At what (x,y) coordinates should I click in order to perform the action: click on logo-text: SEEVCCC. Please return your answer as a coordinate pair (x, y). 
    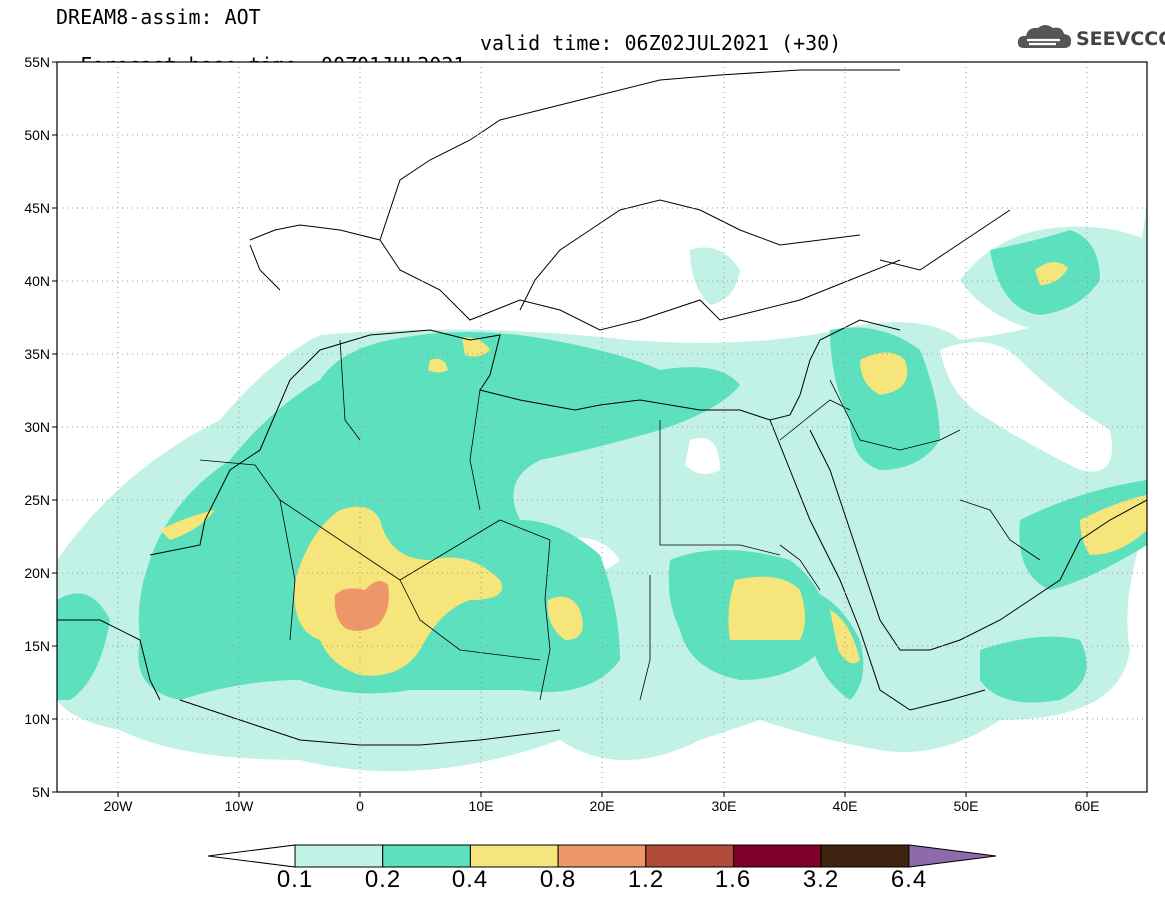
    Looking at the image, I should click on (1120, 39).